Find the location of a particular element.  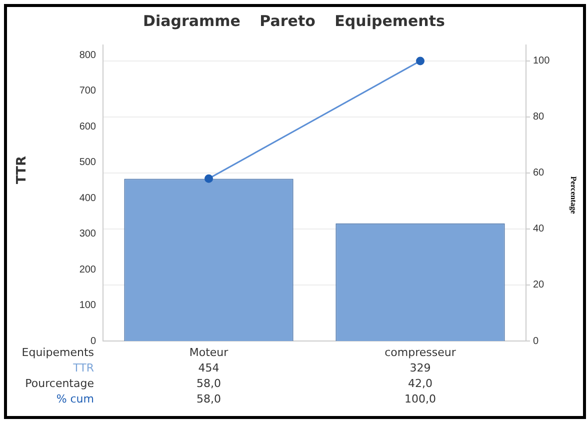

data-label: 58,0 is located at coordinates (208, 399).